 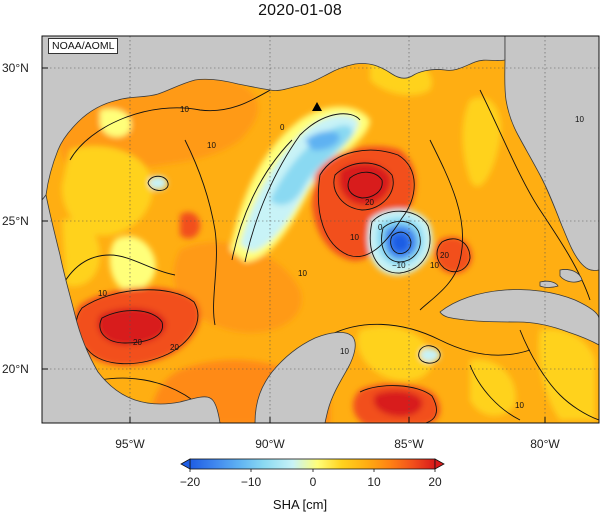 What do you see at coordinates (312, 464) in the screenshot?
I see `colorbar-fill` at bounding box center [312, 464].